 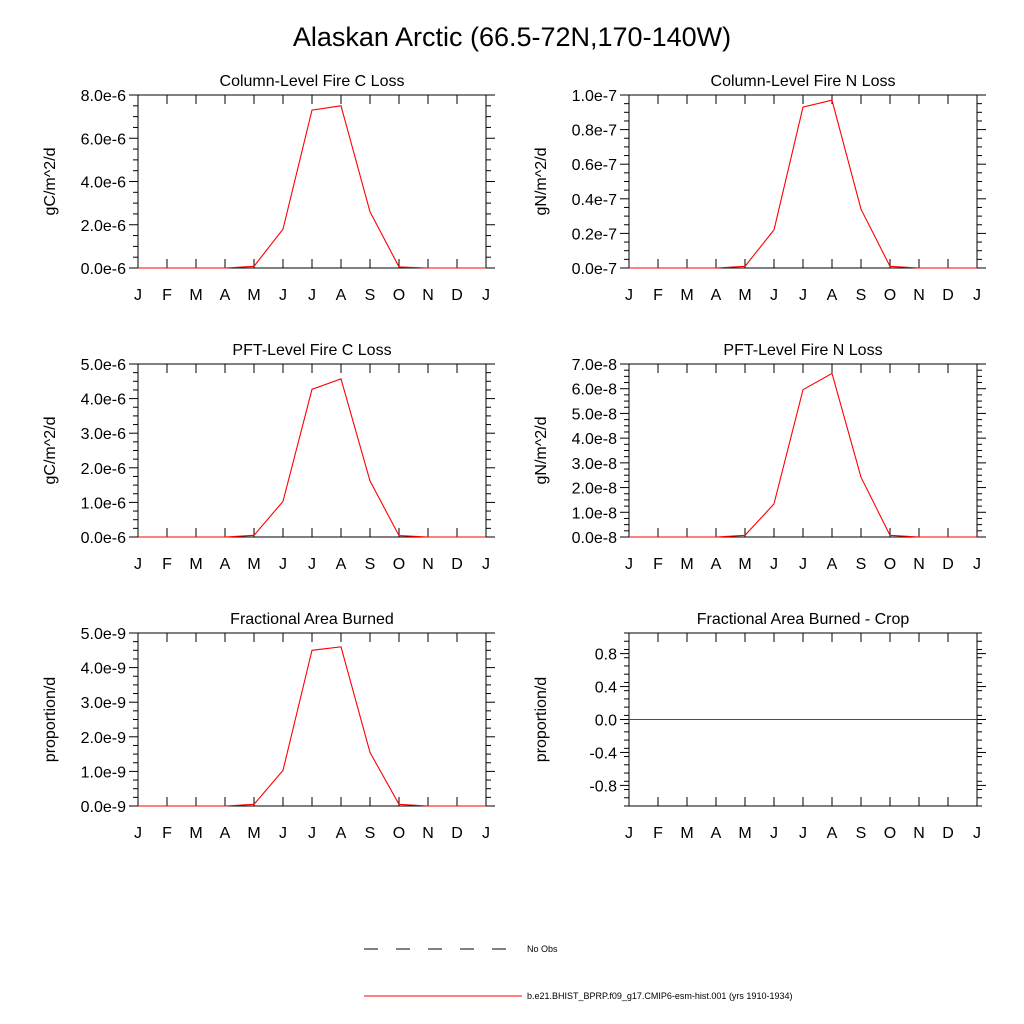 What do you see at coordinates (103, 634) in the screenshot?
I see `y-tick-label: 5.0e-9` at bounding box center [103, 634].